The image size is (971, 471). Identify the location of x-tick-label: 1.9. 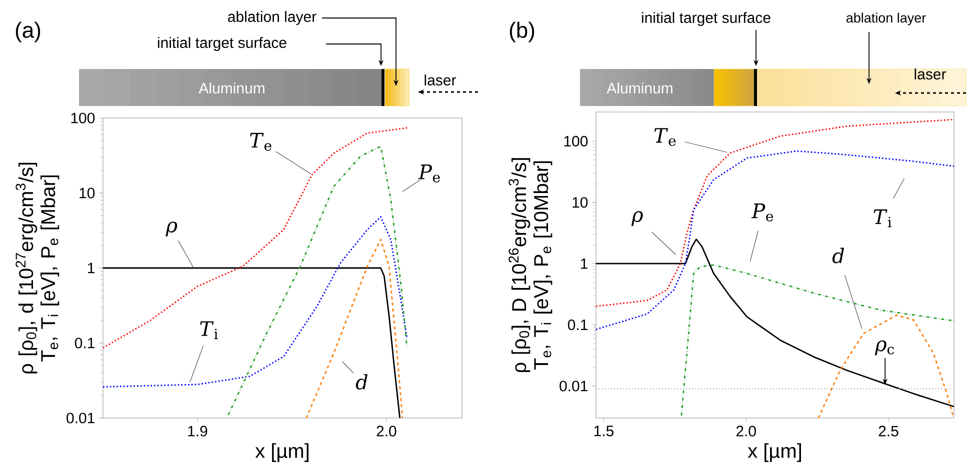
(198, 431).